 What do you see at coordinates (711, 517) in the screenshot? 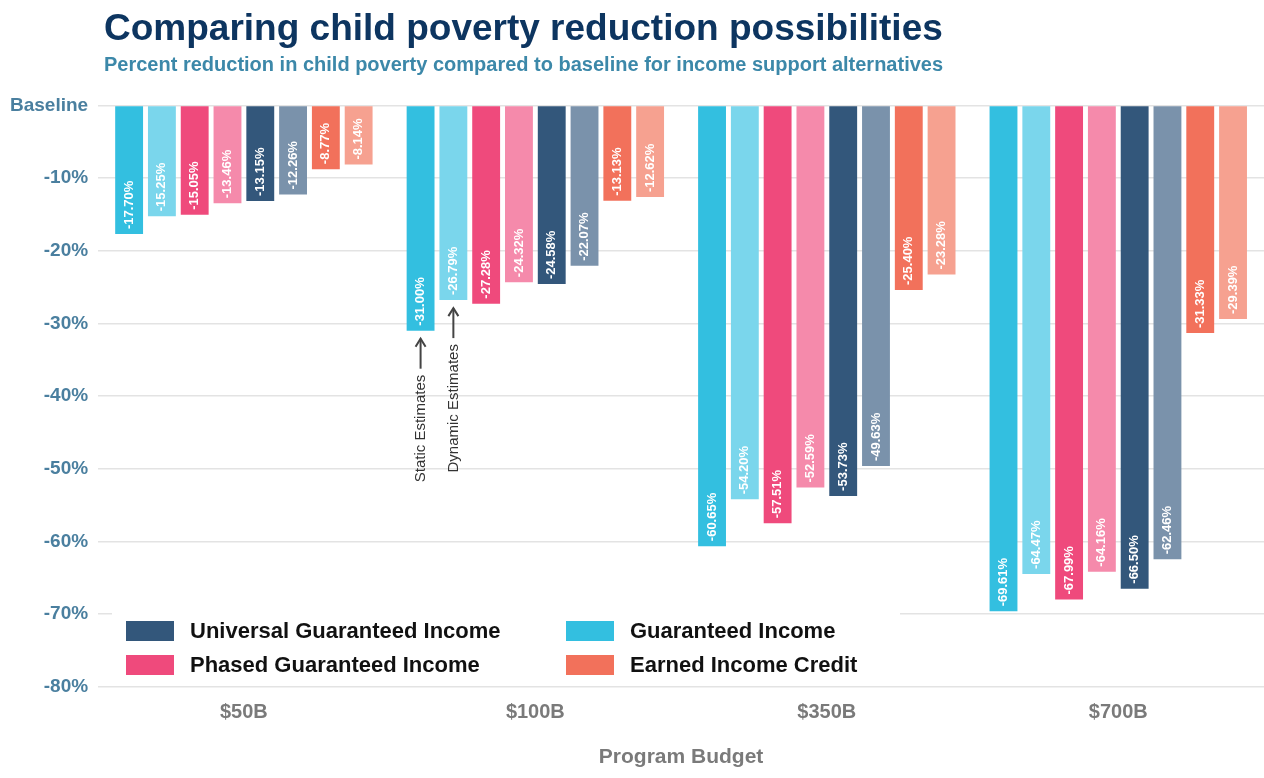
I see `data-label: -60.65%` at bounding box center [711, 517].